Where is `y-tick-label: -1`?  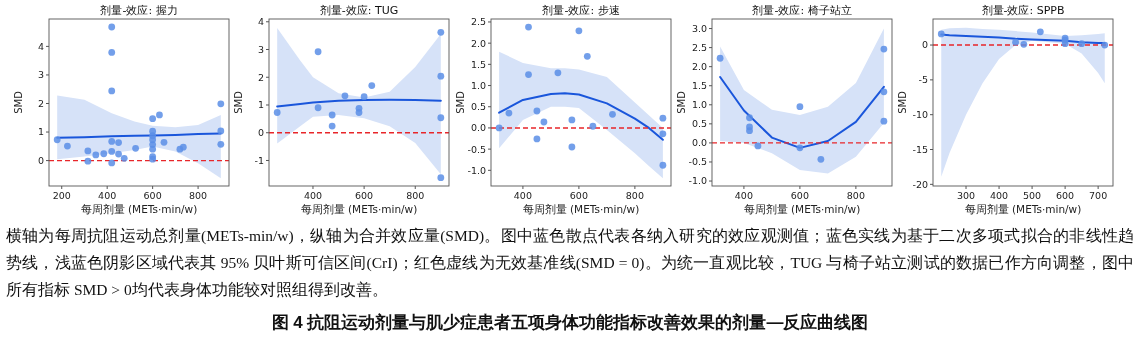
y-tick-label: -1 is located at coordinates (259, 160).